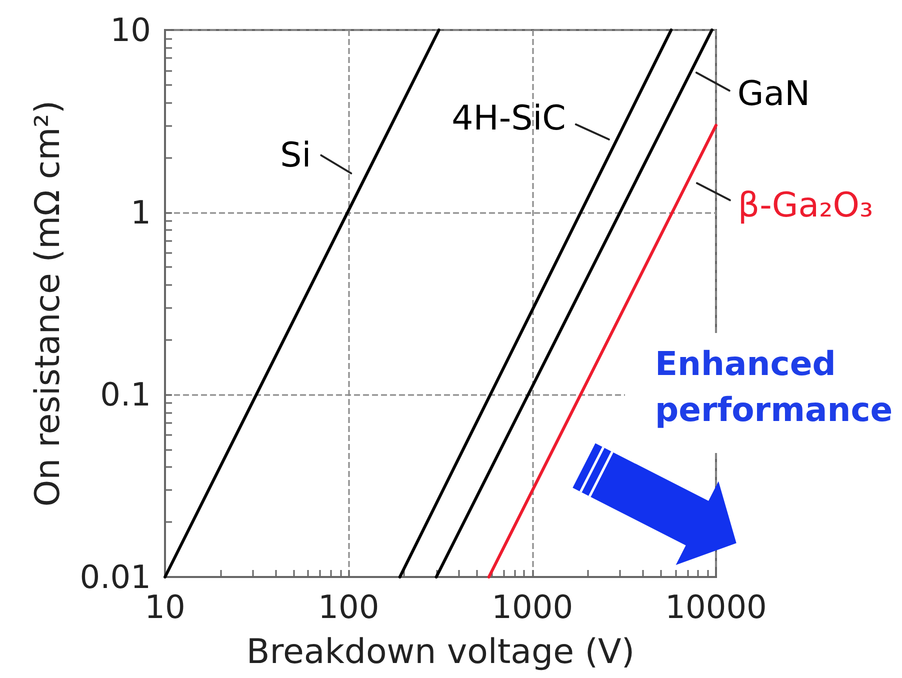  Describe the element at coordinates (509, 118) in the screenshot. I see `series-label: 4H-SiC` at that location.